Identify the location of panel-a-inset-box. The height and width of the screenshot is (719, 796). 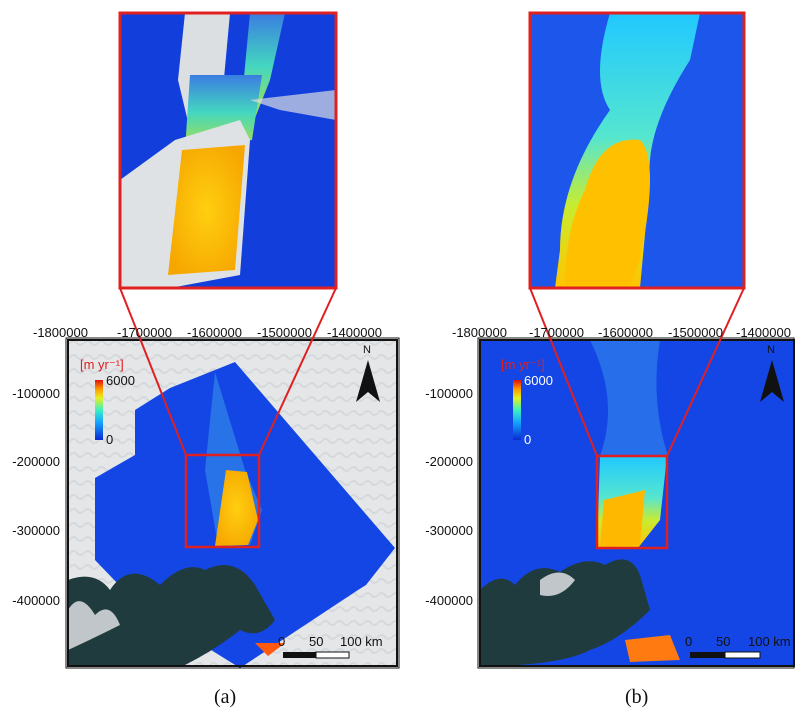
(222, 501).